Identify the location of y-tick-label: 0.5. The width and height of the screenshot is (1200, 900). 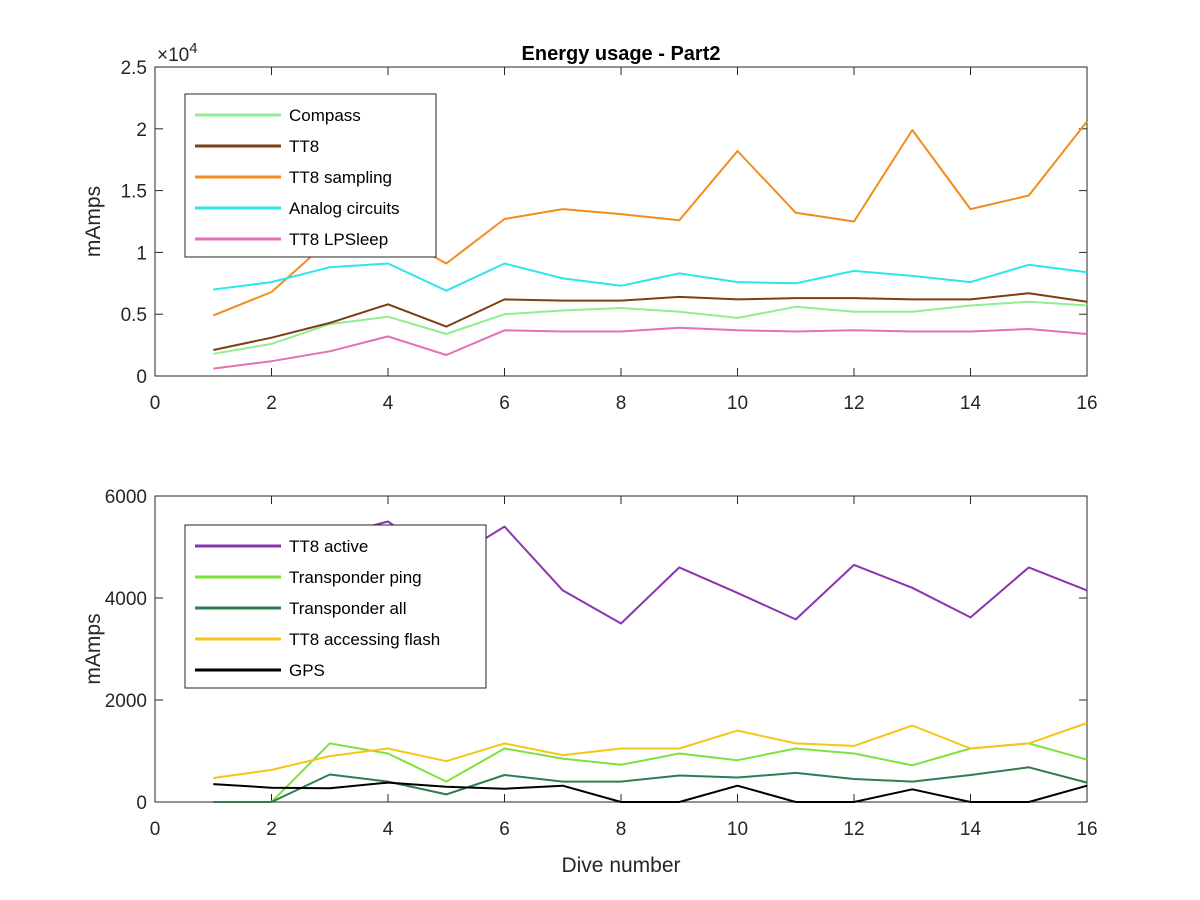
(134, 315).